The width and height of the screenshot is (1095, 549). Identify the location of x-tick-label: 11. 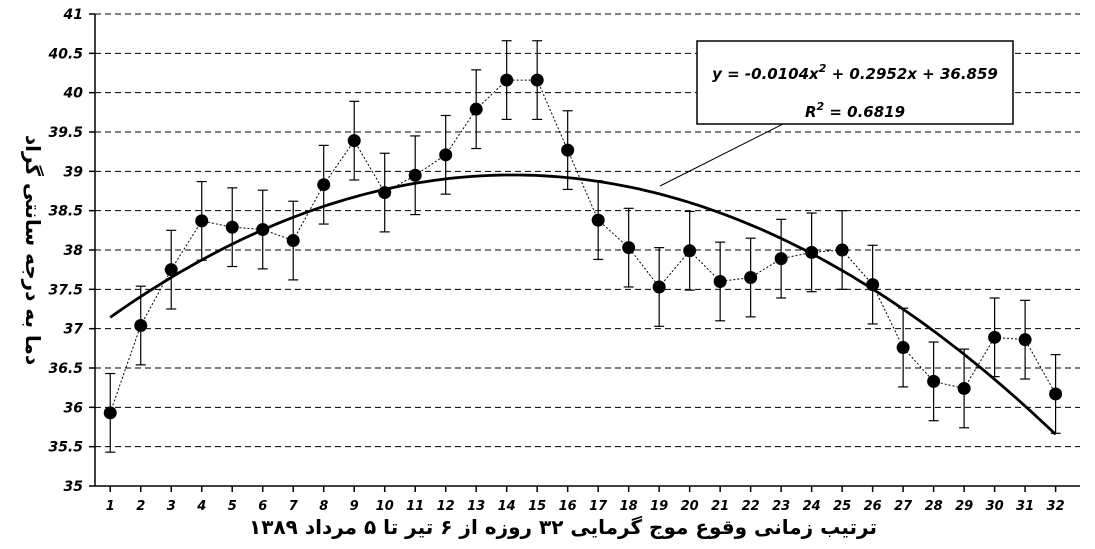
(415, 506).